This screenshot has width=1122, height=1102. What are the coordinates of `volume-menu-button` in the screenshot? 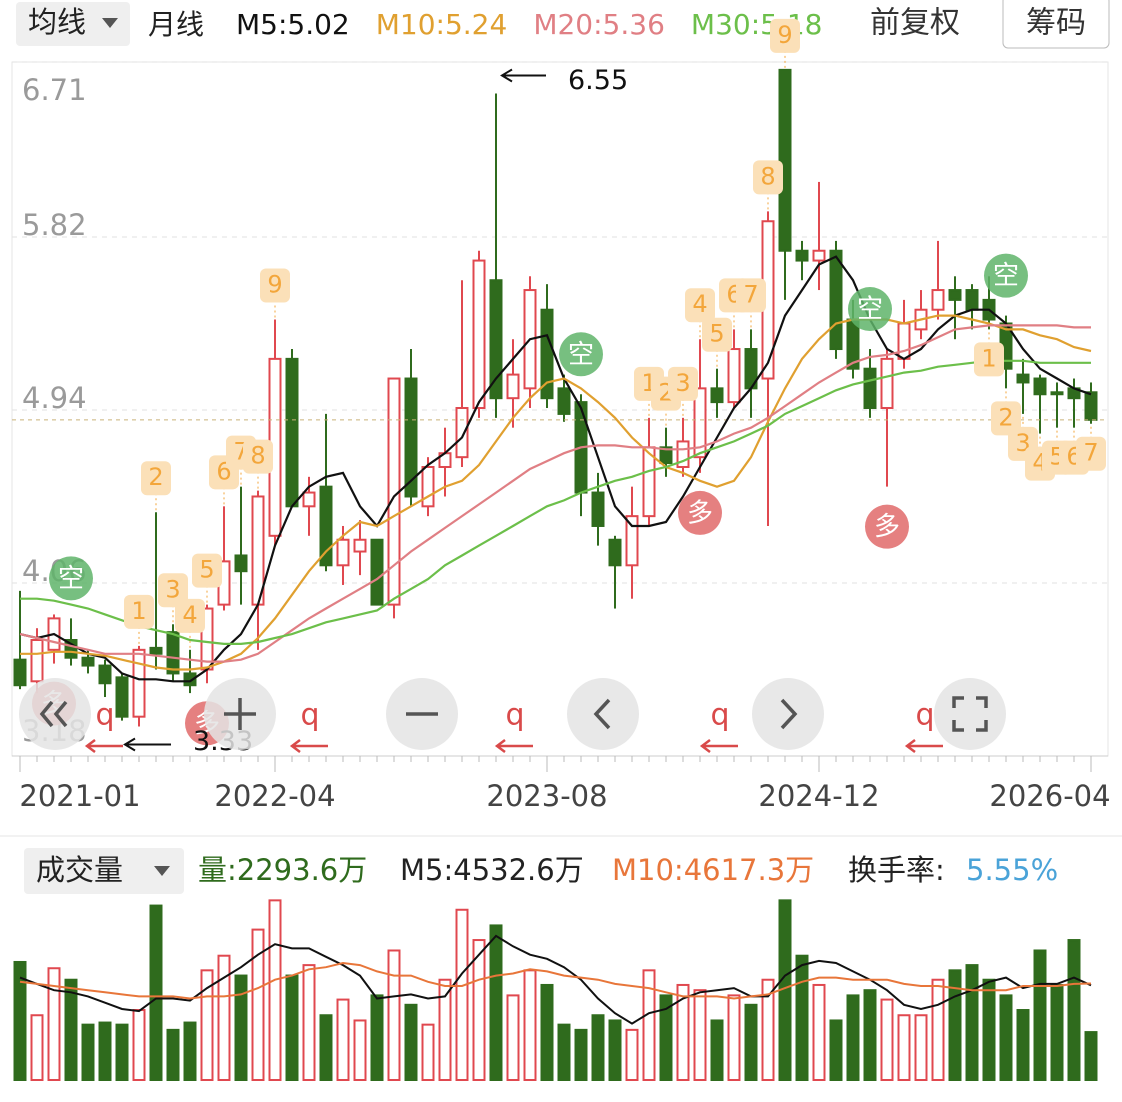 It's located at (104, 871).